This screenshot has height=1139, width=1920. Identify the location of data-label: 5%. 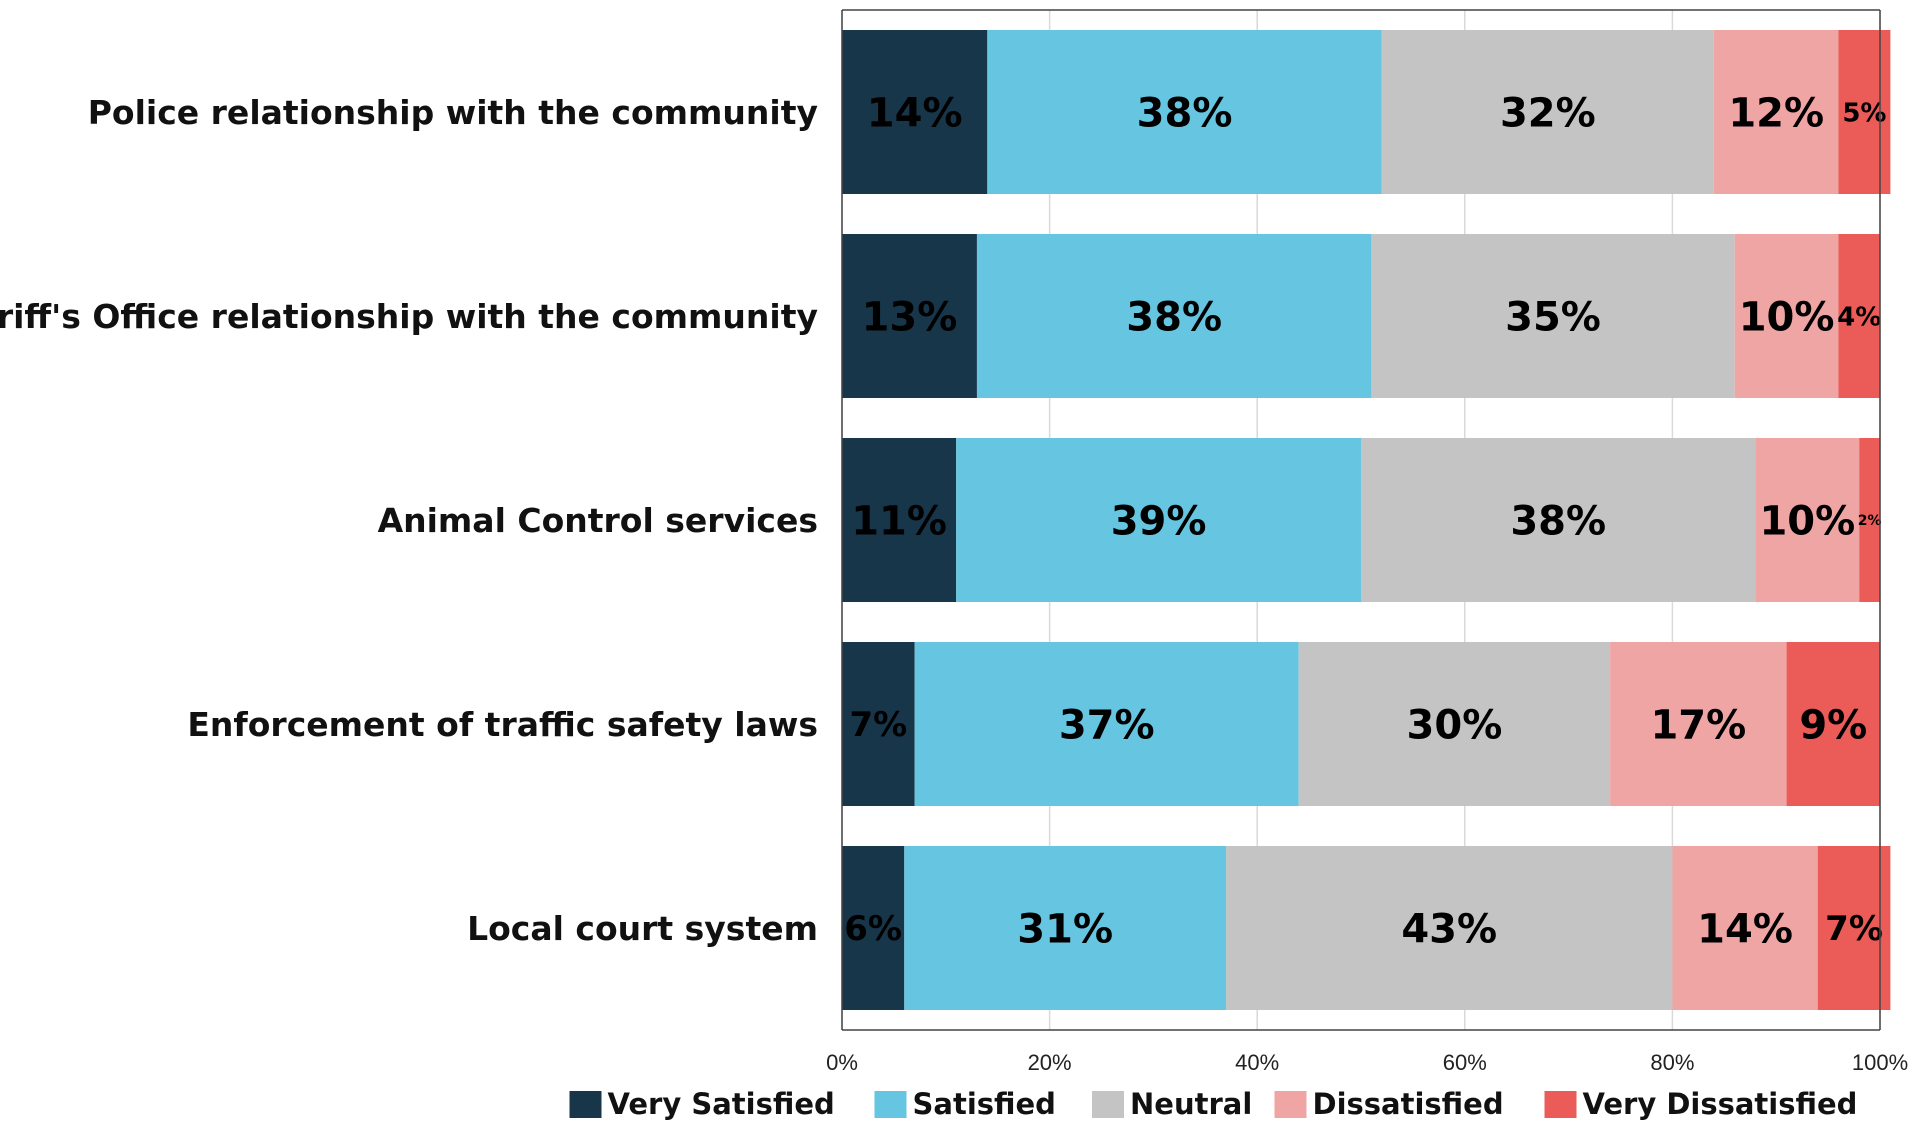
(1864, 113).